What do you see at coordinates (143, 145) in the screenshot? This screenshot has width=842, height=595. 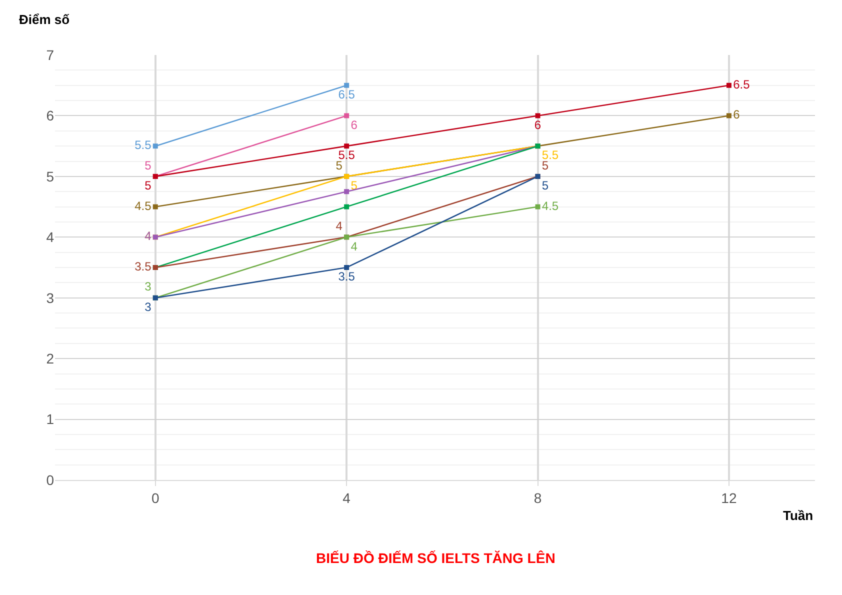 I see `data-label: 5.5` at bounding box center [143, 145].